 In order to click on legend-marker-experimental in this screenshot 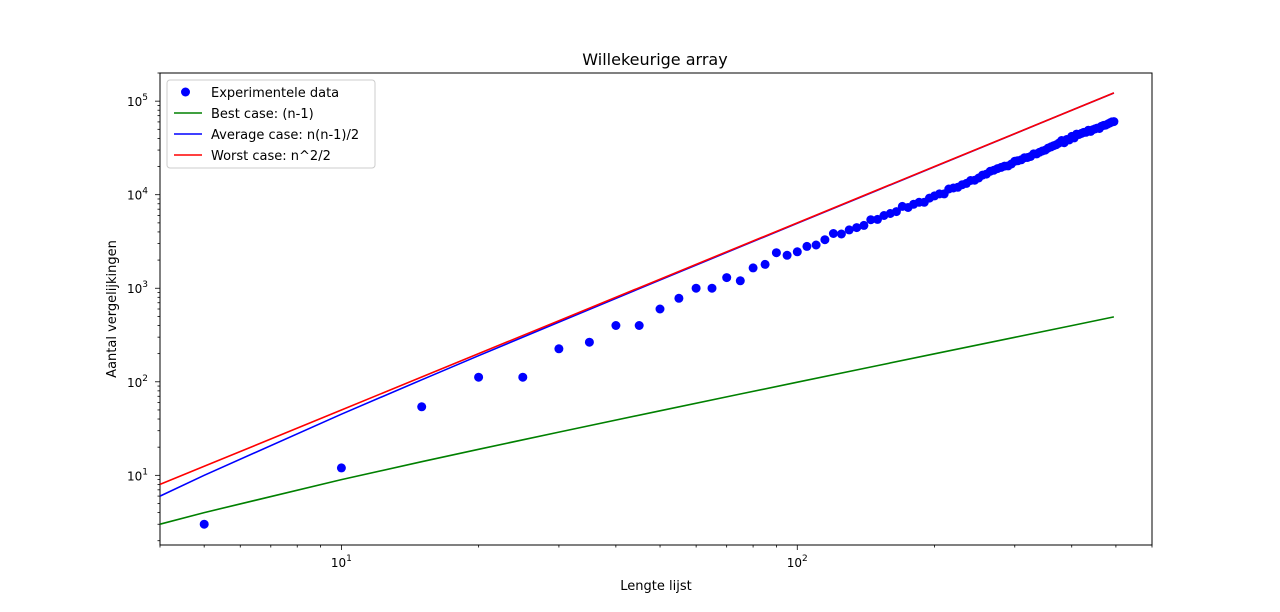, I will do `click(185, 92)`.